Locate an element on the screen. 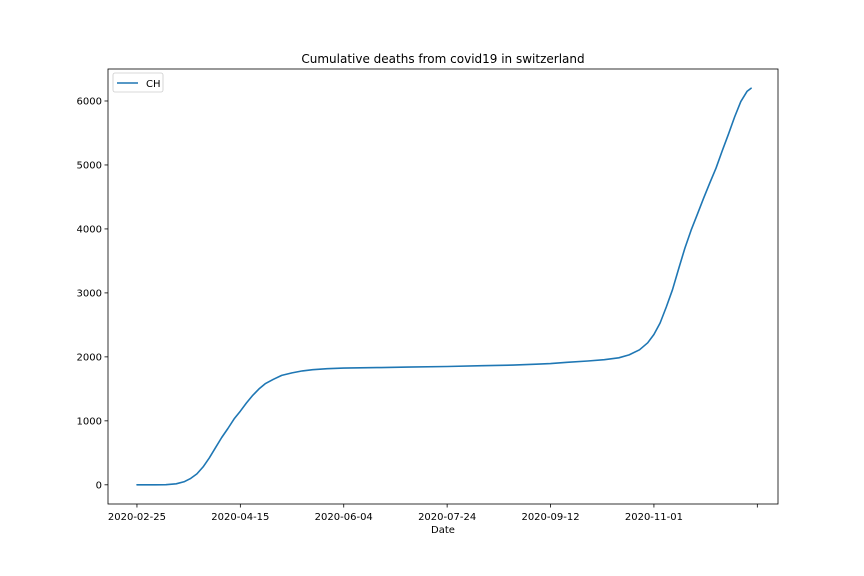 The width and height of the screenshot is (864, 576). y-axis: 0 1000 2000 3000 4000 5000 6000 is located at coordinates (92, 293).